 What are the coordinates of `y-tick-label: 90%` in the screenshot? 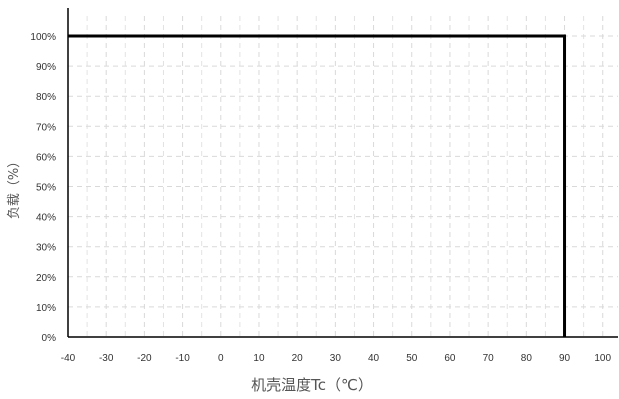 It's located at (46, 67).